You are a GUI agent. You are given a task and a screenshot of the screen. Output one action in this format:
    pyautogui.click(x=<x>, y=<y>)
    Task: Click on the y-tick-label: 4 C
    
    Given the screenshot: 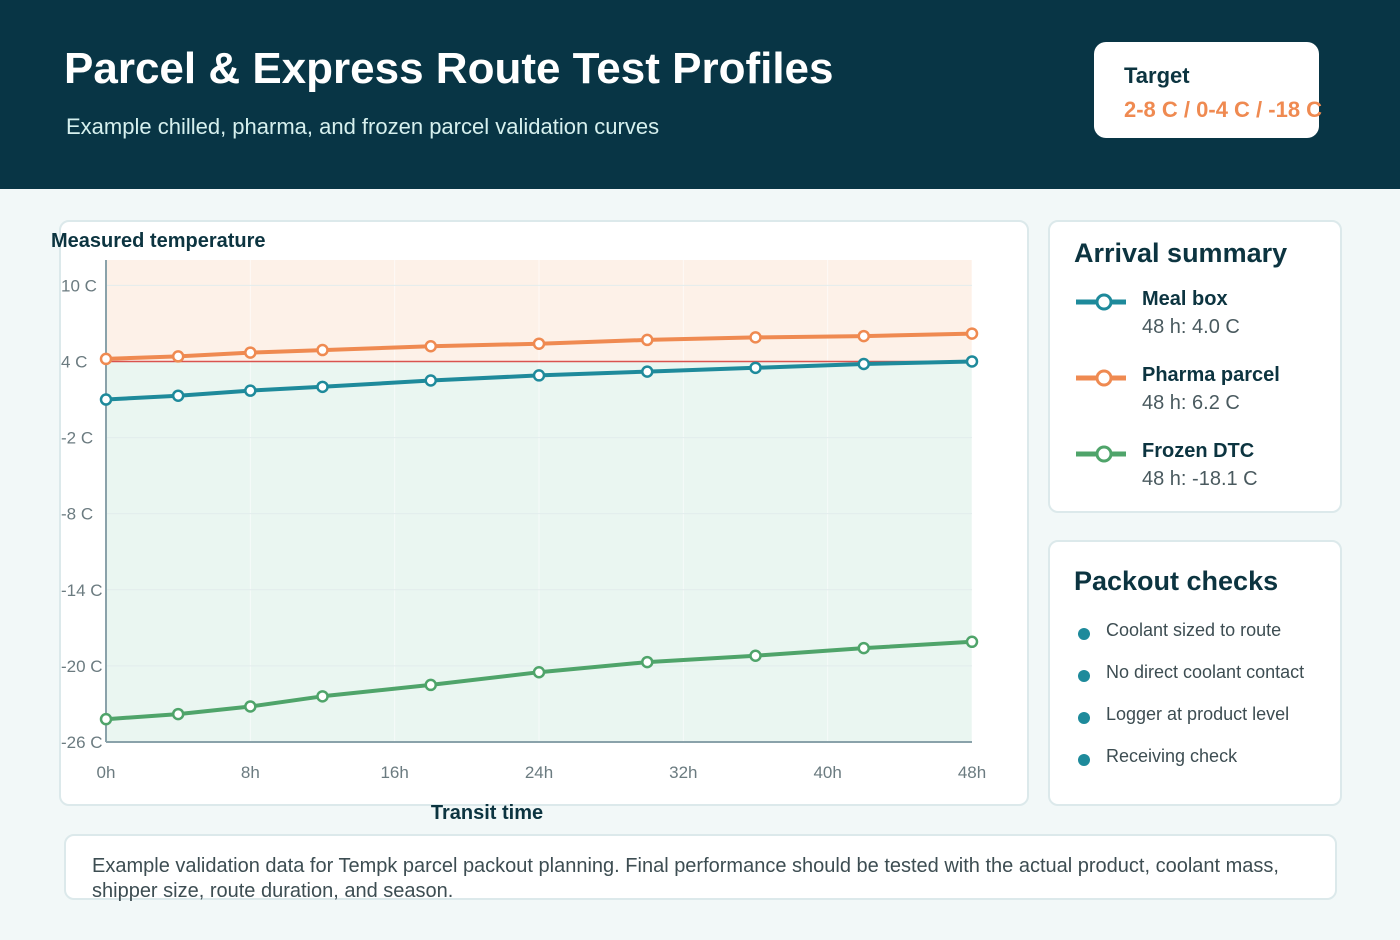 What is the action you would take?
    pyautogui.click(x=74, y=361)
    